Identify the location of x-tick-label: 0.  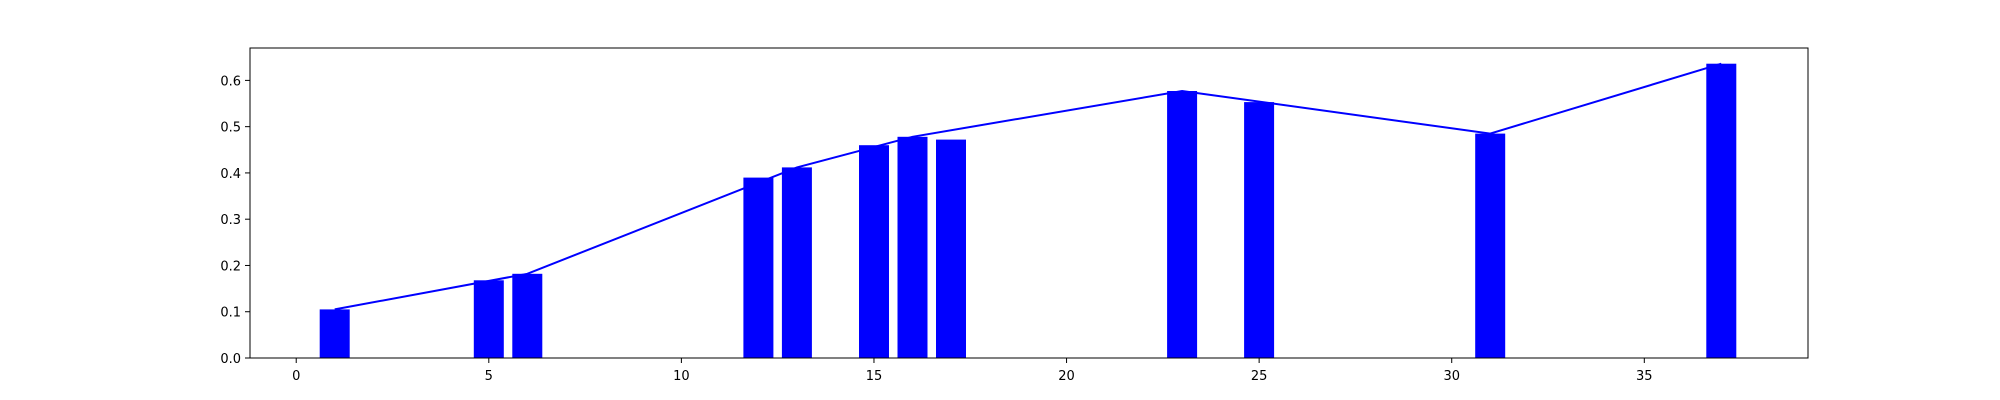
(296, 376).